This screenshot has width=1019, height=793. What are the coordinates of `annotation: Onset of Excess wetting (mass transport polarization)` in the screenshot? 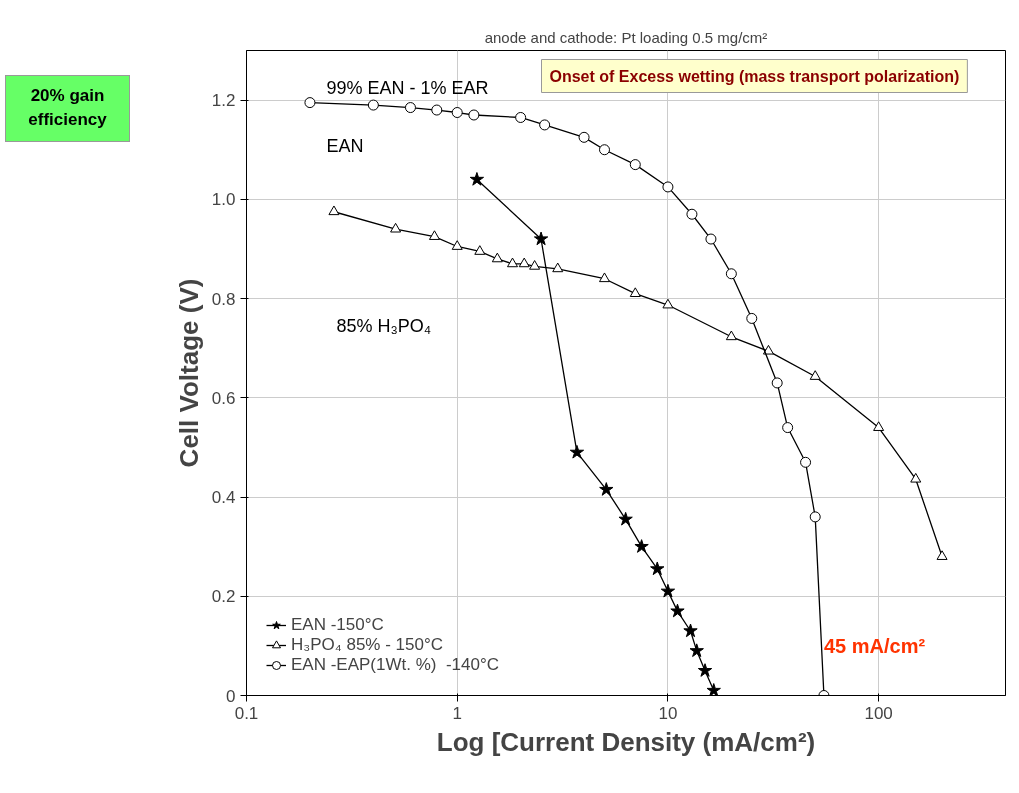 It's located at (754, 76).